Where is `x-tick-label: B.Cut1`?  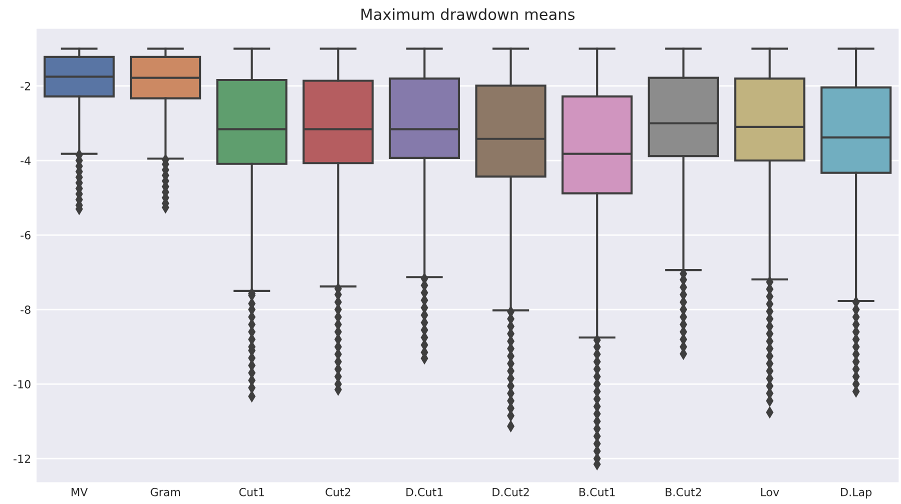
x-tick-label: B.Cut1 is located at coordinates (597, 492).